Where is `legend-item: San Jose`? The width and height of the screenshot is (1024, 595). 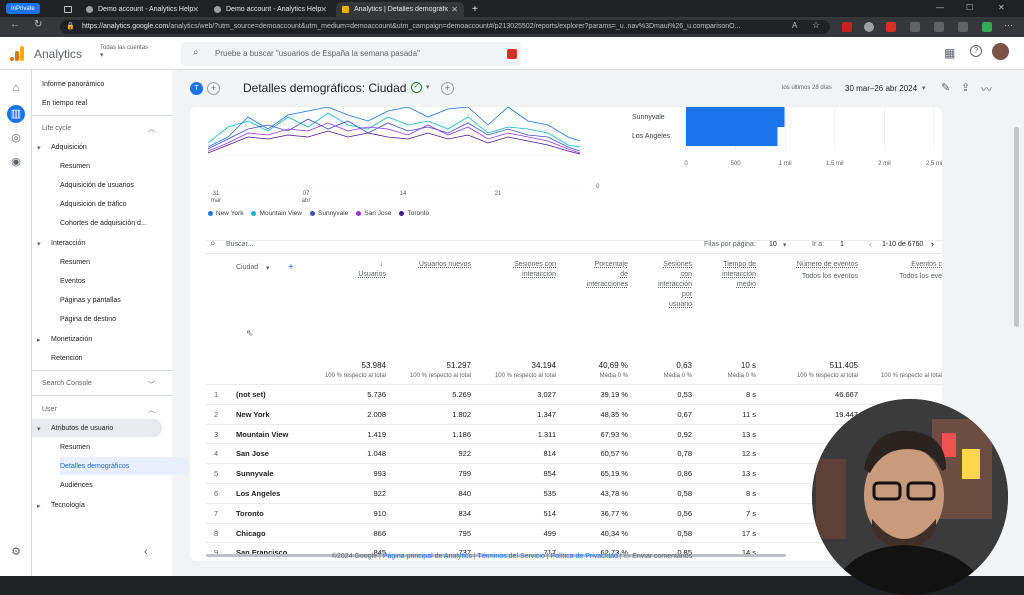
legend-item: San Jose is located at coordinates (373, 213).